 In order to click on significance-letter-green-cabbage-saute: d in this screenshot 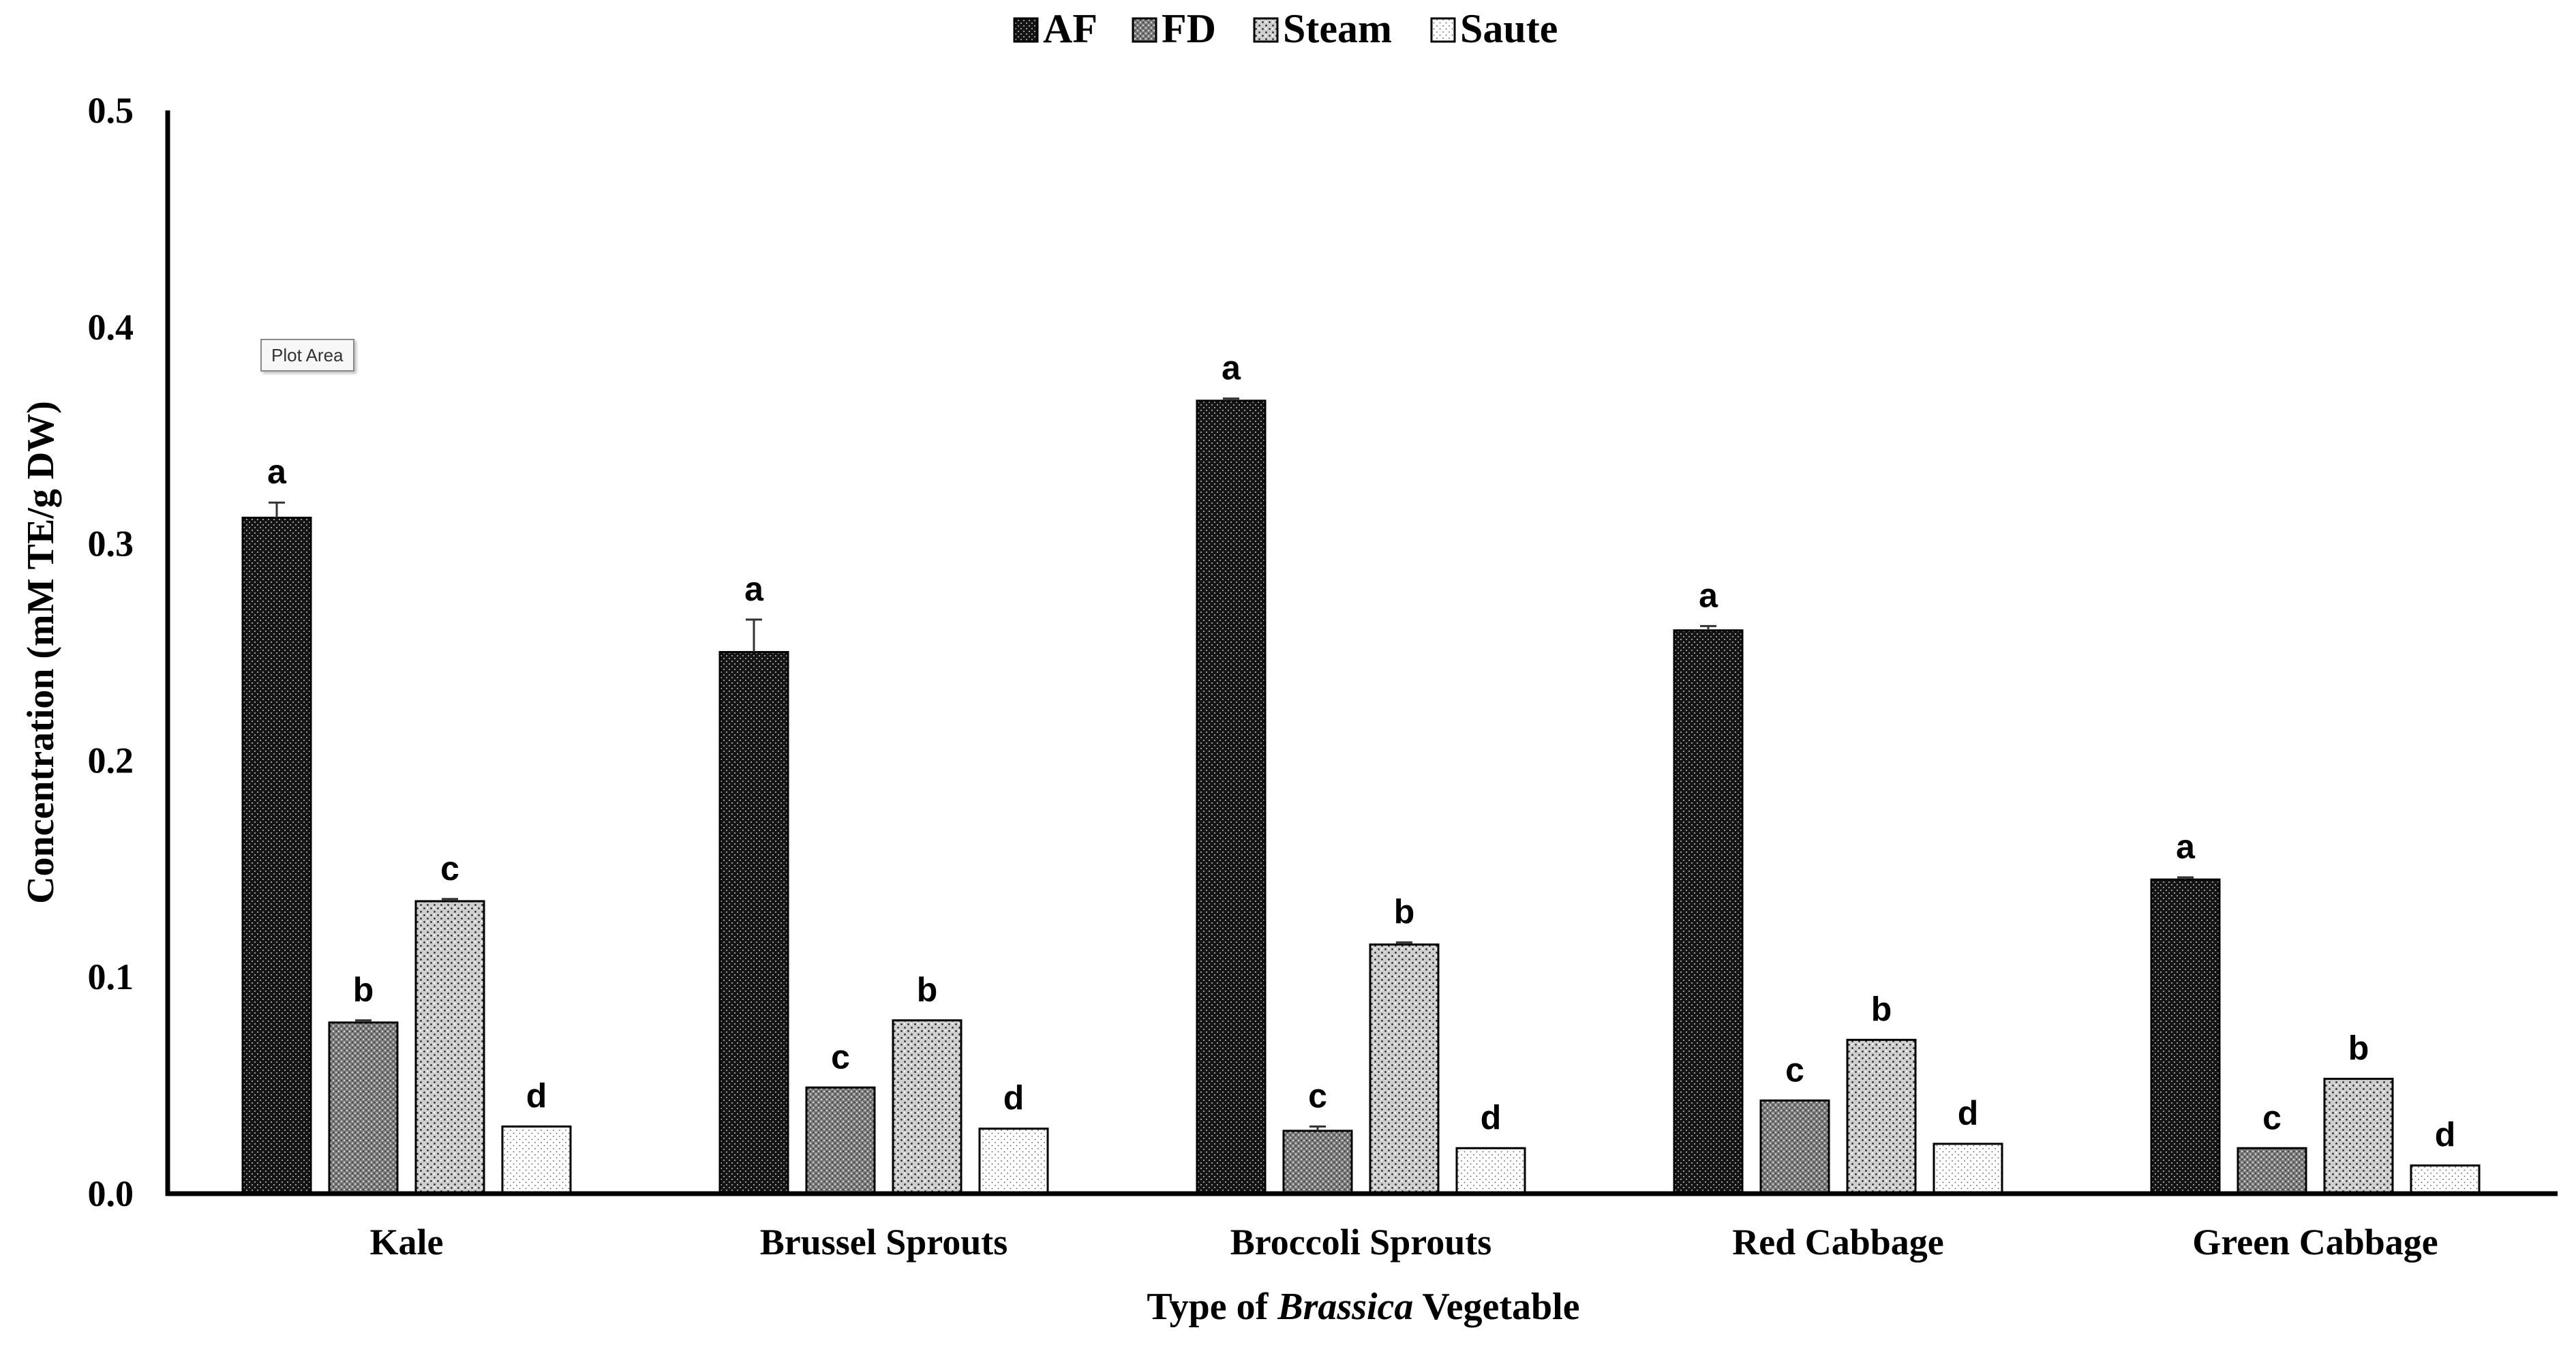, I will do `click(2445, 1135)`.